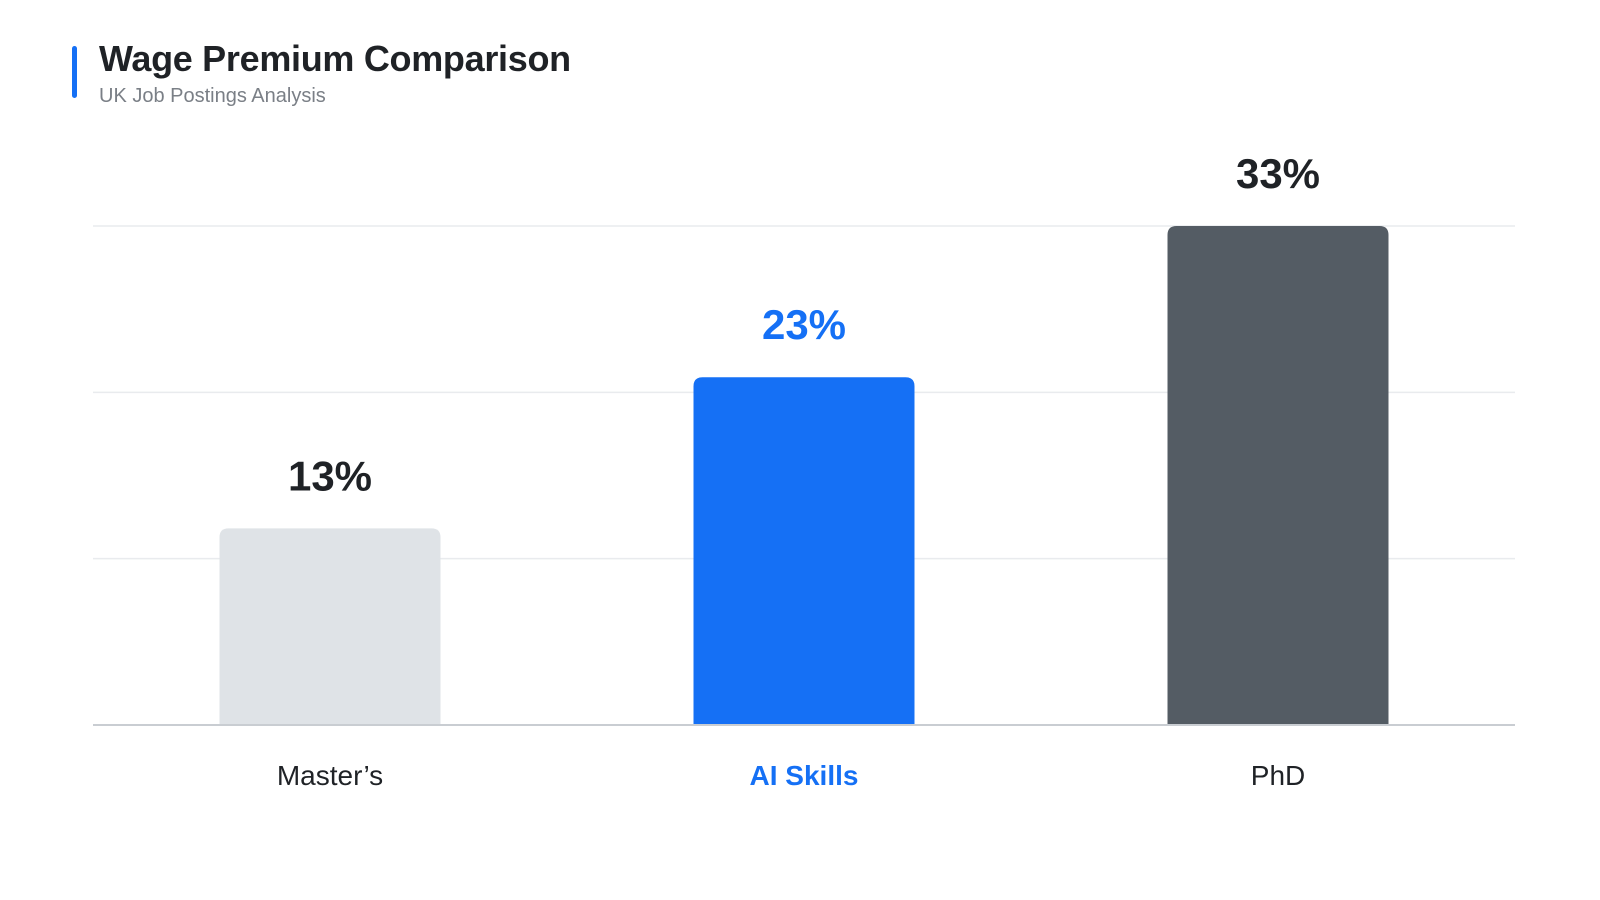 Image resolution: width=1600 pixels, height=900 pixels. I want to click on bar-value-label: 33%, so click(1278, 173).